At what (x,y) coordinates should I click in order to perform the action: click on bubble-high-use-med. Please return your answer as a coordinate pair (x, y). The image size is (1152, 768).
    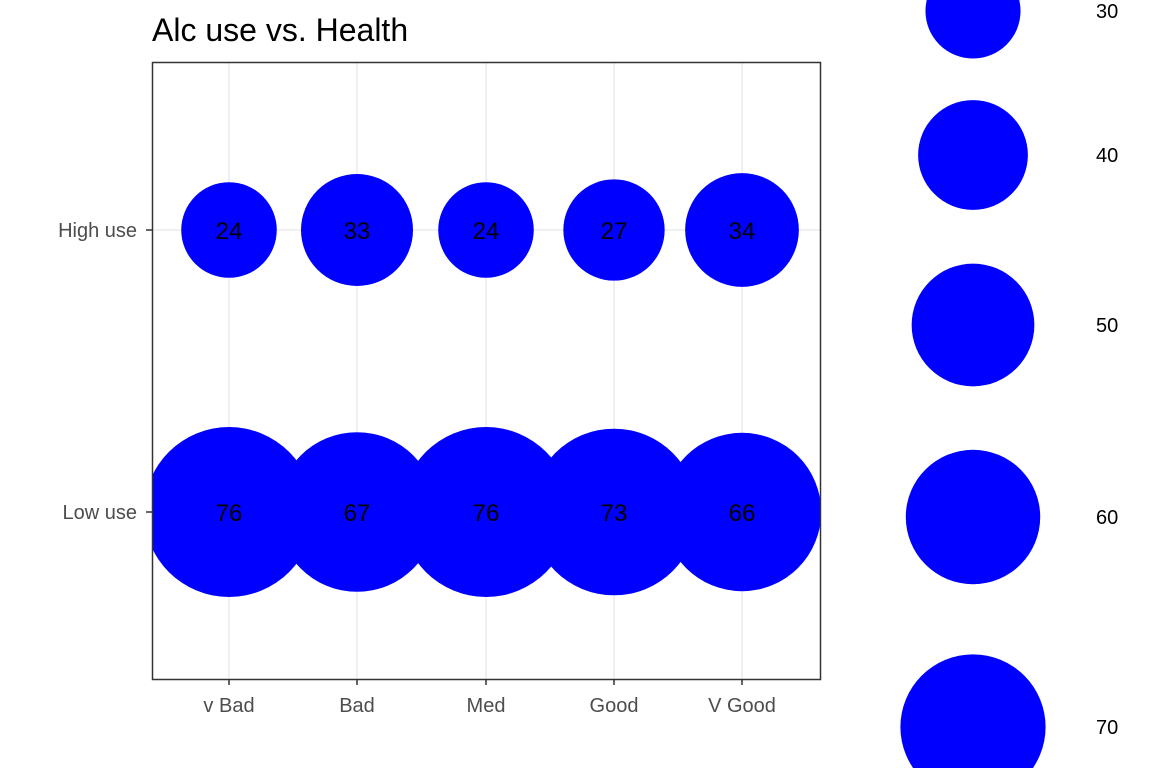
    Looking at the image, I should click on (486, 230).